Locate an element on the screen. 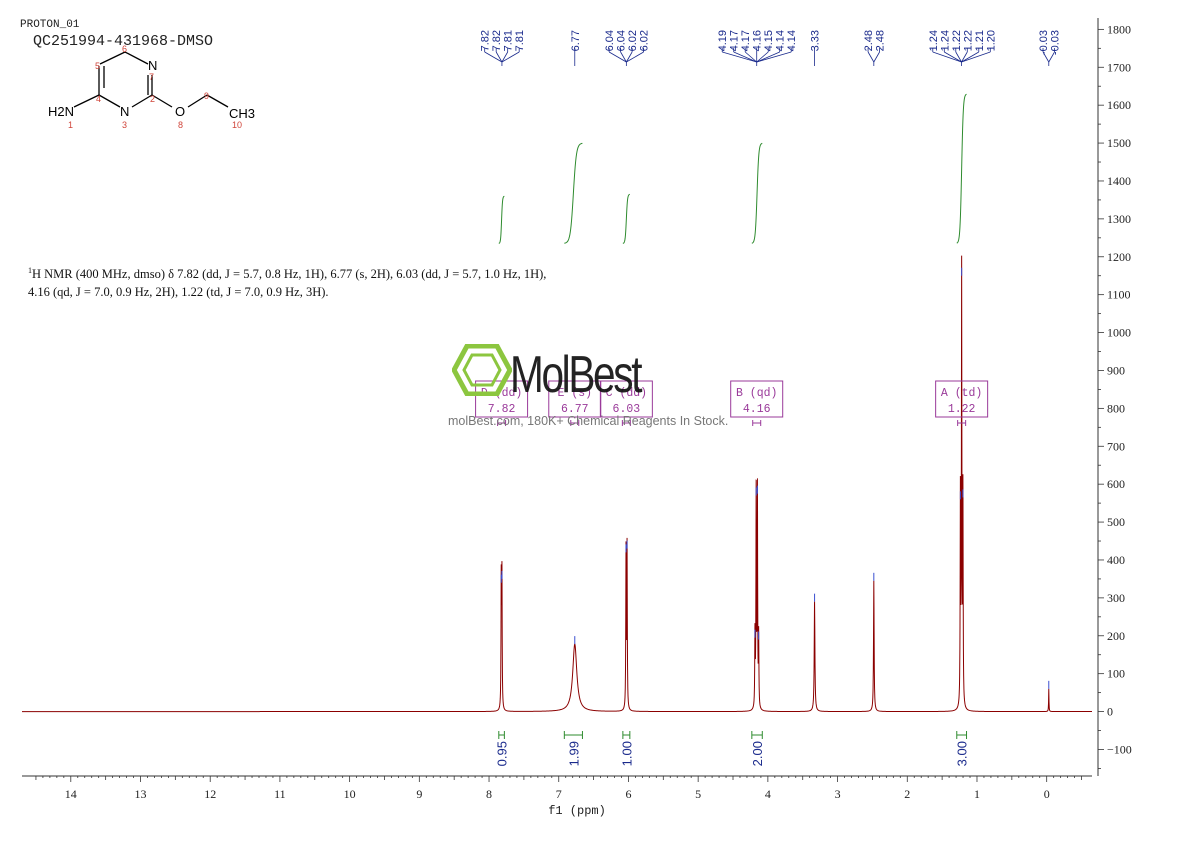  y-tick-label: 1700 is located at coordinates (1119, 67).